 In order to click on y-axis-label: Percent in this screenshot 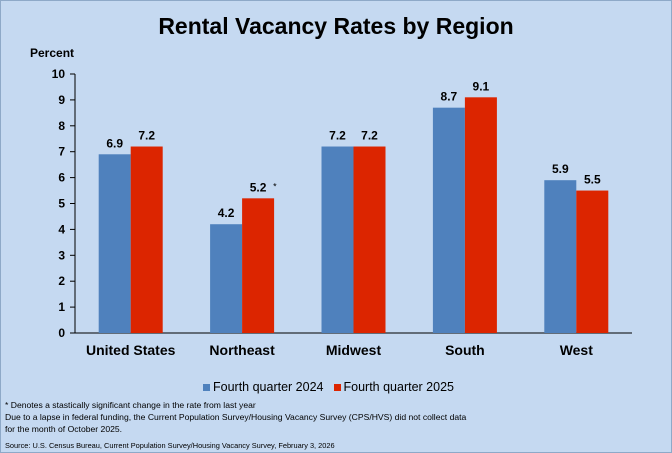, I will do `click(52, 53)`.